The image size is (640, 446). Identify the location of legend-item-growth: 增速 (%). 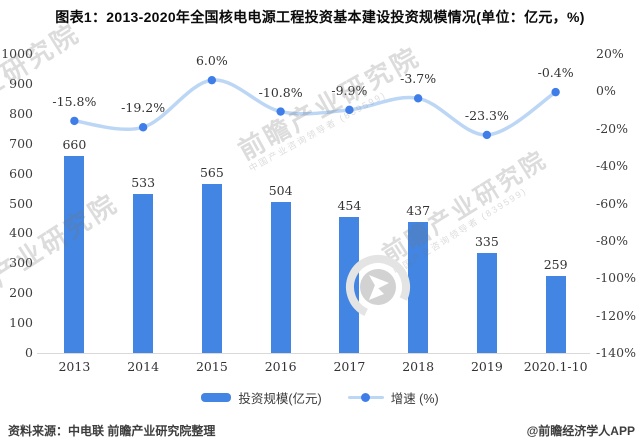
(393, 397).